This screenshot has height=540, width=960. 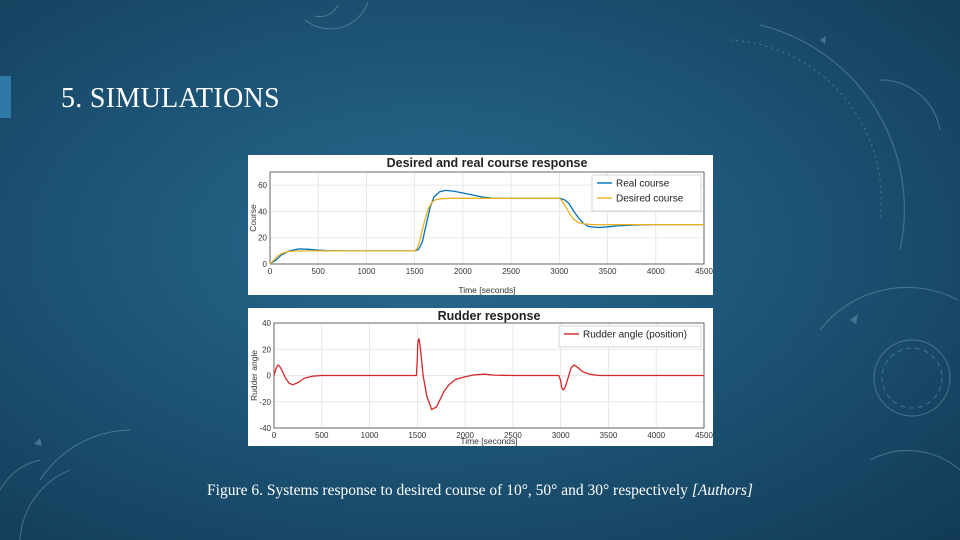 I want to click on title-accent-bar, so click(x=5, y=97).